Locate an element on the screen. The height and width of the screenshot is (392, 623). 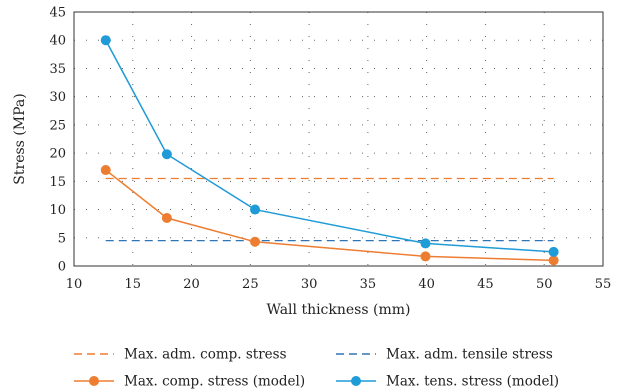
x-tick-label: 15 is located at coordinates (133, 284).